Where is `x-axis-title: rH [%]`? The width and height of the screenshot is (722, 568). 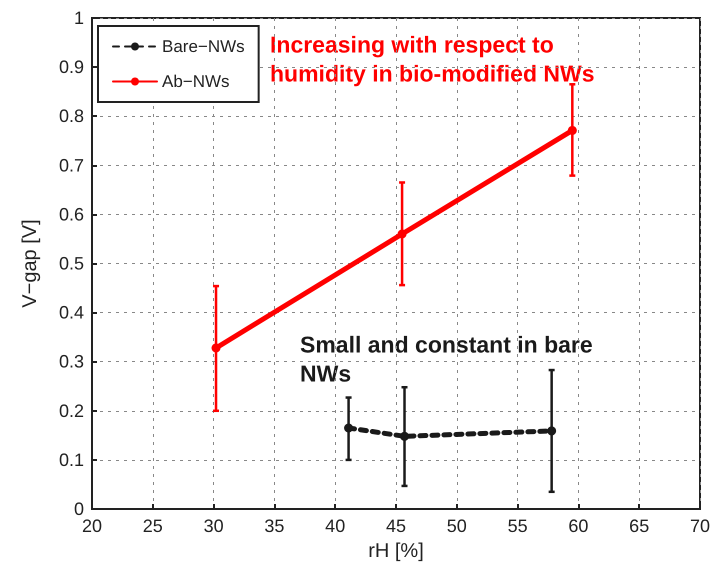 x-axis-title: rH [%] is located at coordinates (396, 551).